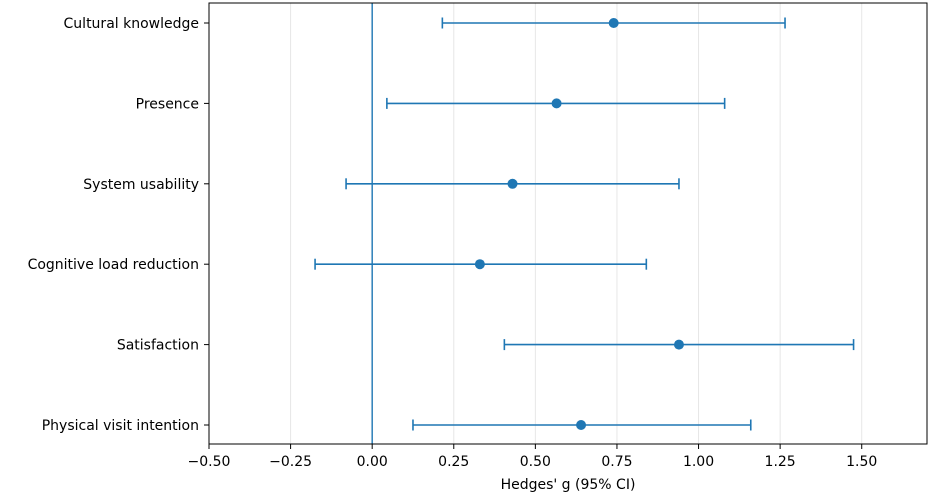 The image size is (932, 501). What do you see at coordinates (209, 462) in the screenshot?
I see `x-tick-label: −0.50` at bounding box center [209, 462].